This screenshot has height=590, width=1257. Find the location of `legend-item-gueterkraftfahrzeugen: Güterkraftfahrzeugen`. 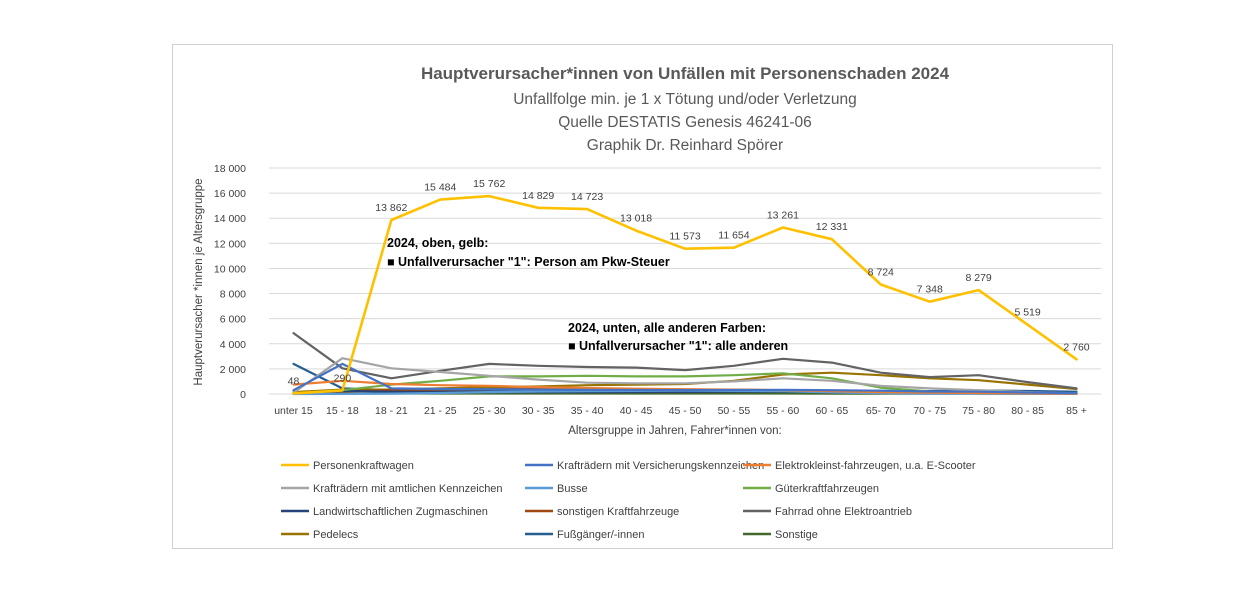

legend-item-gueterkraftfahrzeugen: Güterkraftfahrzeugen is located at coordinates (811, 489).